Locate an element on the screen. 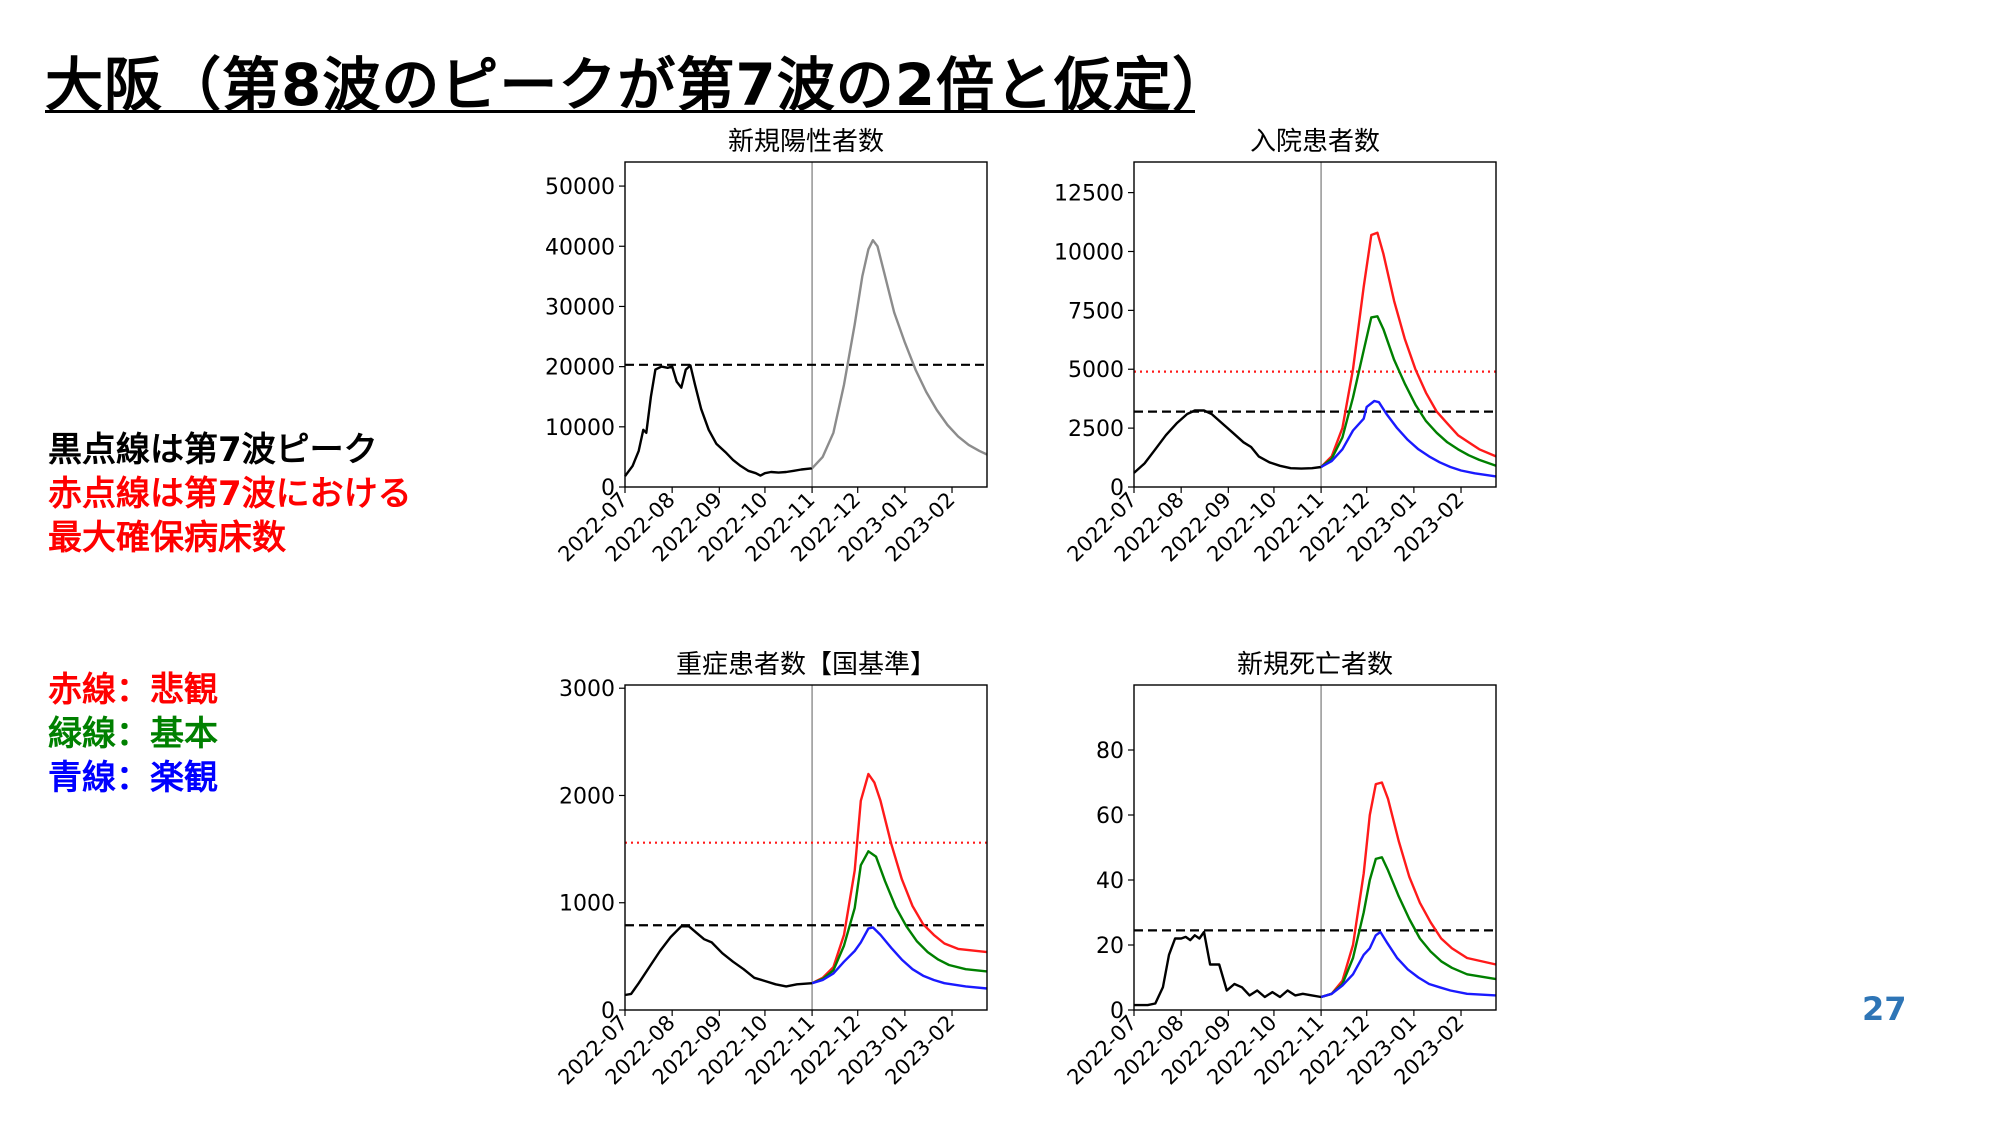 The height and width of the screenshot is (1125, 2000). y-tick-label: 2500 is located at coordinates (1096, 429).